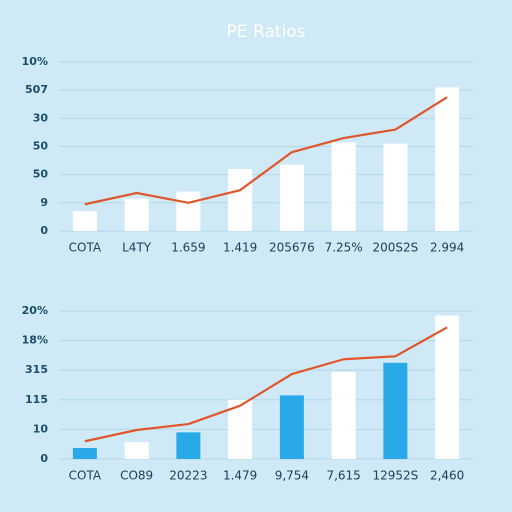 This screenshot has height=512, width=512. I want to click on y-tick-label: 18%, so click(35, 340).